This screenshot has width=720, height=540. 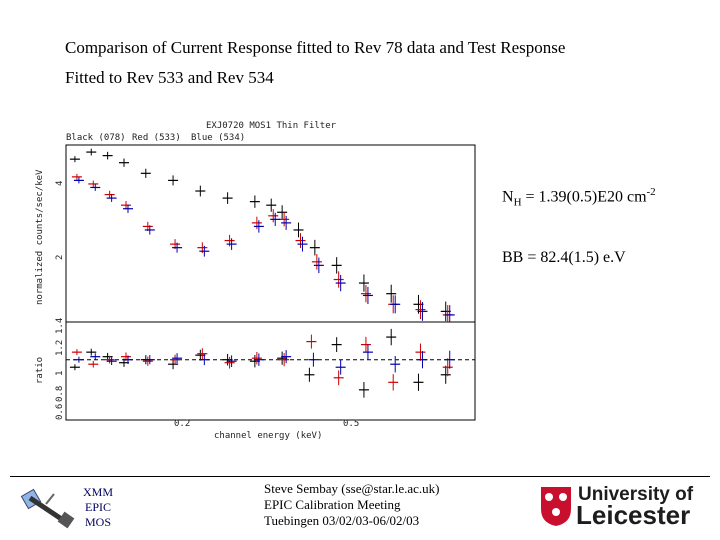 I want to click on x-axis-label: channel energy (keV), so click(x=268, y=436).